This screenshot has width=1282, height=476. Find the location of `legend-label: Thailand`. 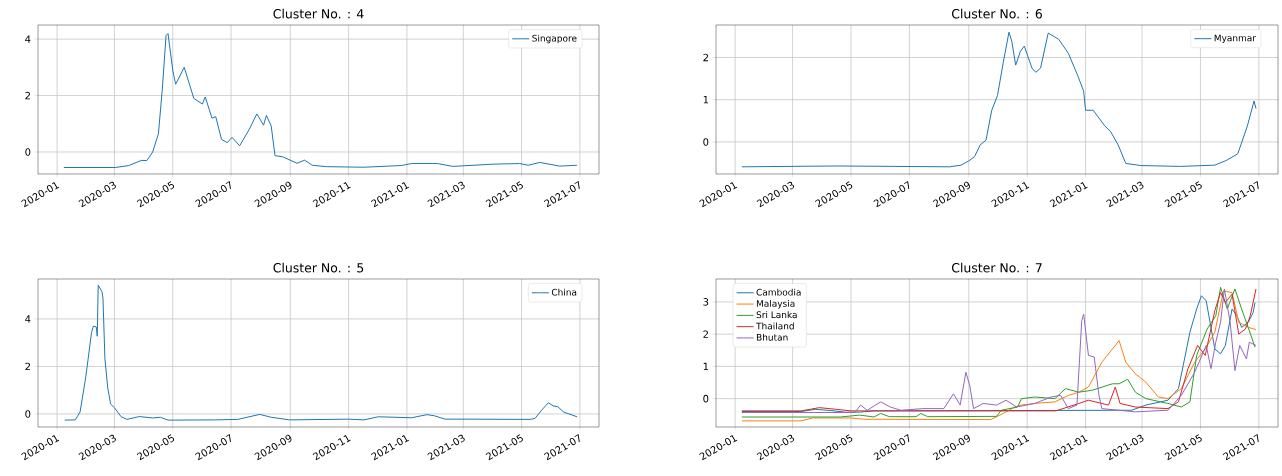

legend-label: Thailand is located at coordinates (775, 326).